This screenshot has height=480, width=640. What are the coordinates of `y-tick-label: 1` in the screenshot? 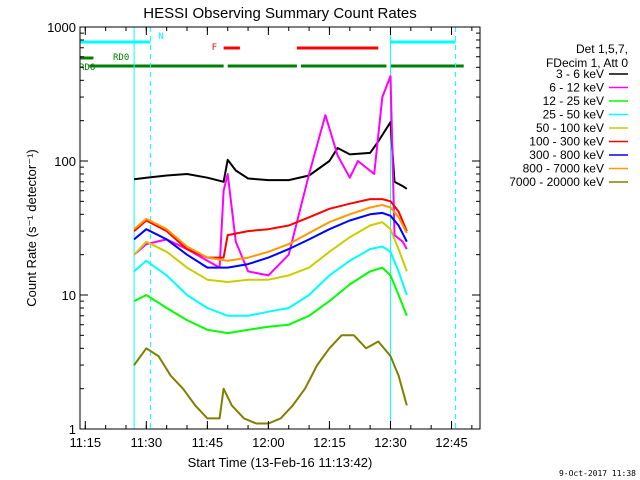 It's located at (72, 429).